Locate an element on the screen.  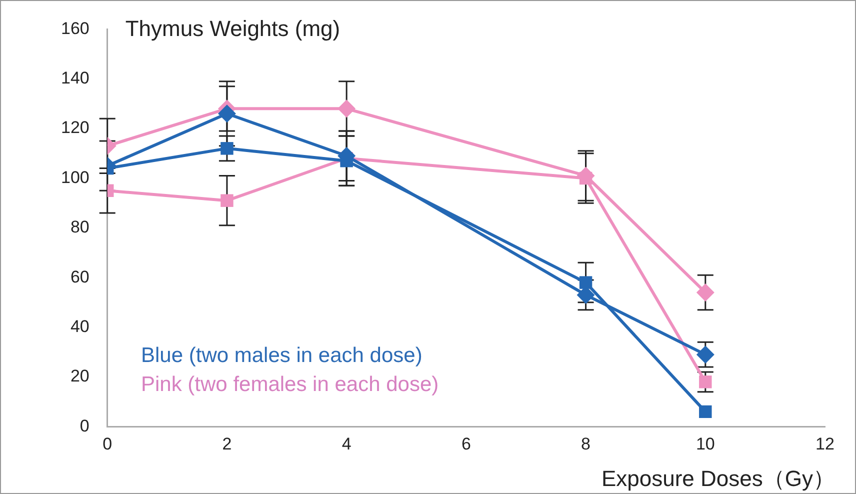
y-axis-title: Thymus Weights (mg) is located at coordinates (232, 29).